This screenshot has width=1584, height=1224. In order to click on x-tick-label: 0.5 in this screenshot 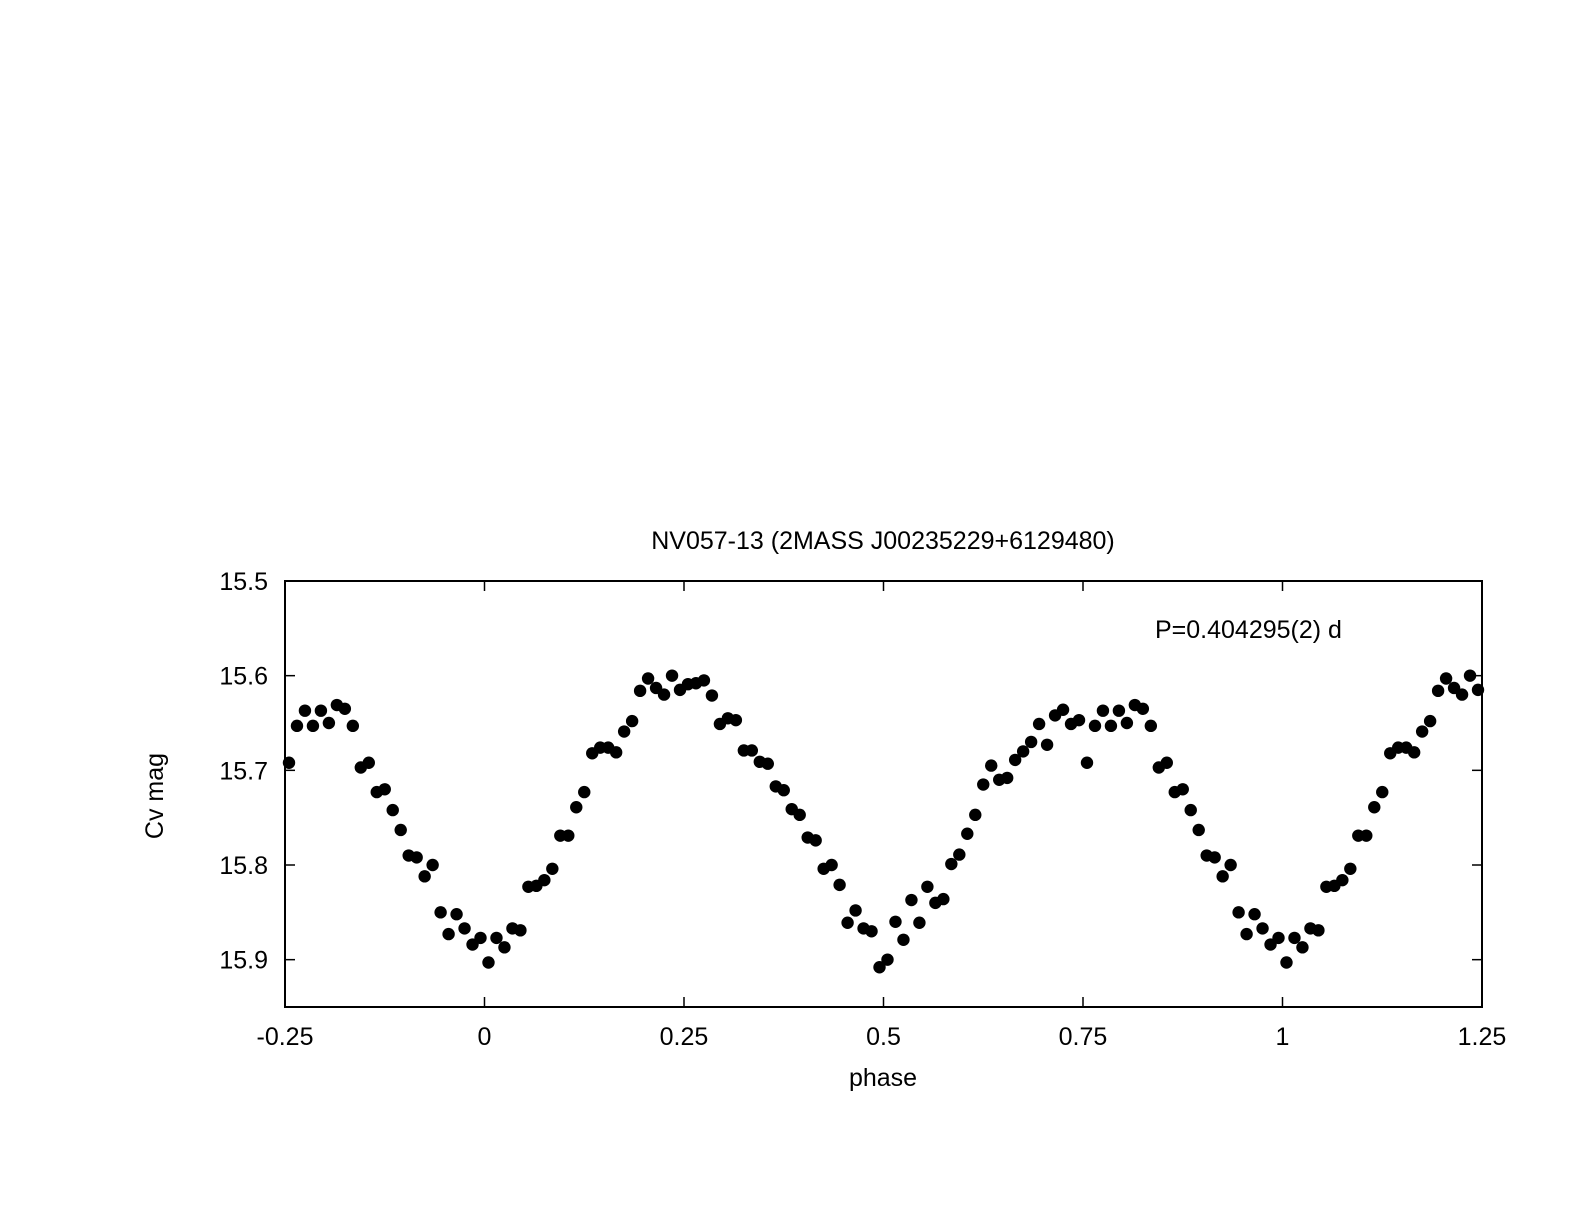, I will do `click(883, 1037)`.